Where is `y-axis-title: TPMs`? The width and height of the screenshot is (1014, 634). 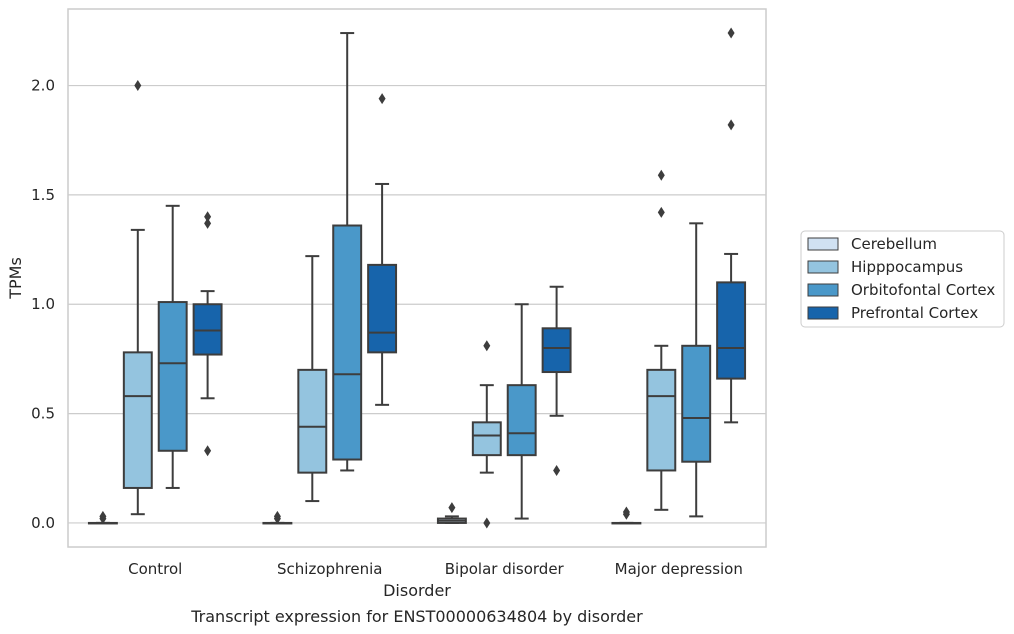 y-axis-title: TPMs is located at coordinates (15, 278).